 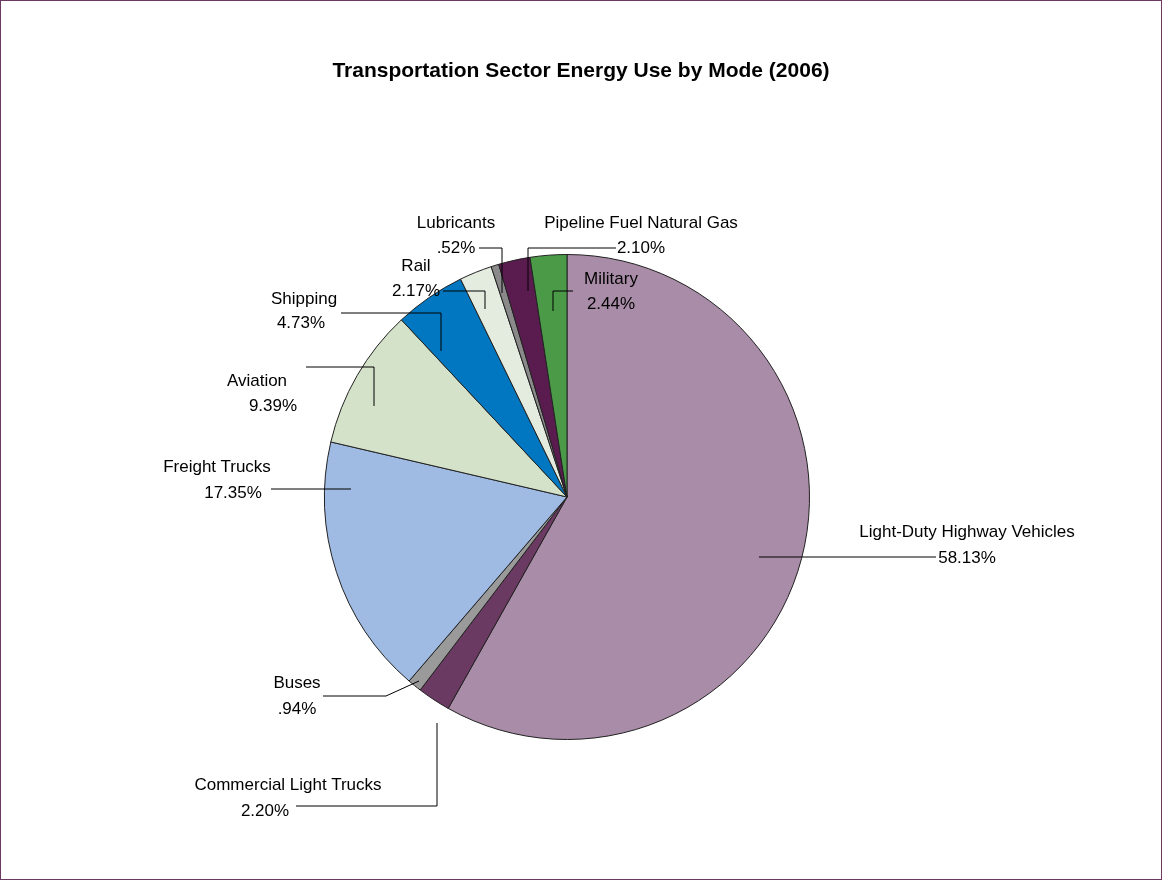 What do you see at coordinates (304, 298) in the screenshot?
I see `slice-label: Shipping` at bounding box center [304, 298].